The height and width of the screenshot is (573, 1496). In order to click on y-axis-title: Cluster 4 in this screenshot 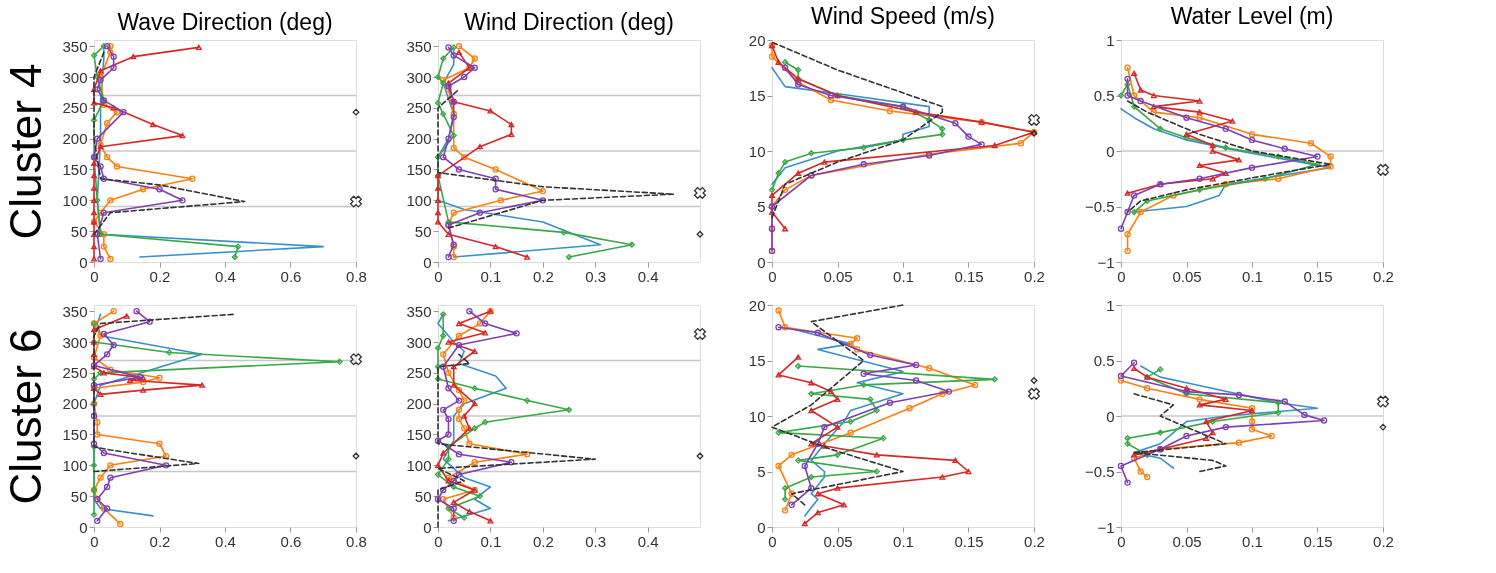, I will do `click(26, 151)`.